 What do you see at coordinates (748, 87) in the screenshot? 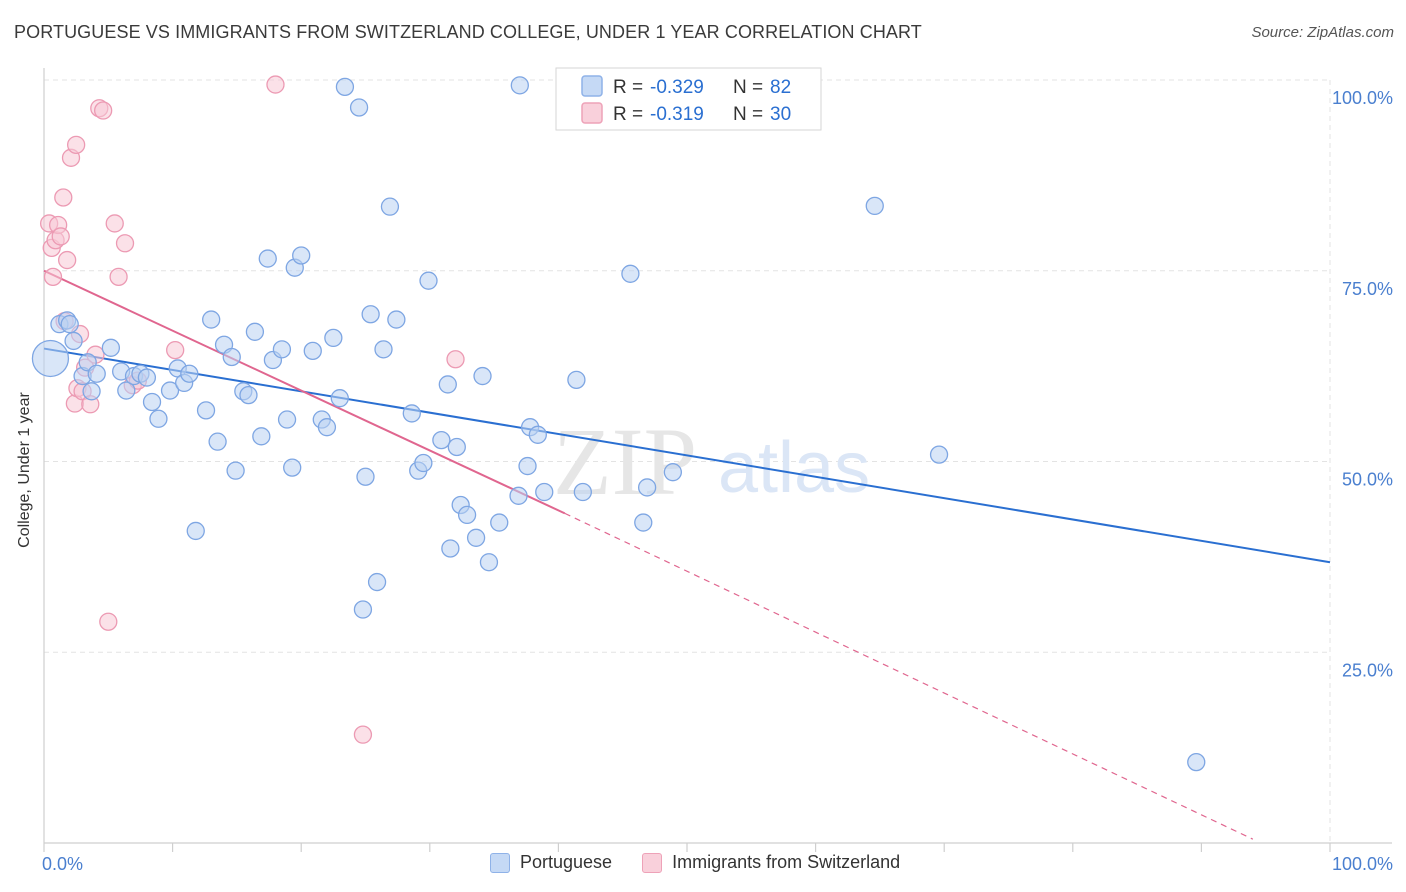
I see `stats-n-label-1: N =` at bounding box center [748, 87].